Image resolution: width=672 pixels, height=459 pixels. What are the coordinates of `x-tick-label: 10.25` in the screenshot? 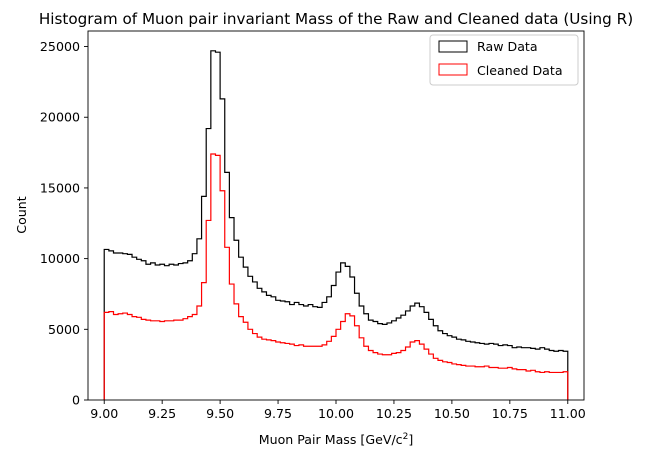 It's located at (394, 413).